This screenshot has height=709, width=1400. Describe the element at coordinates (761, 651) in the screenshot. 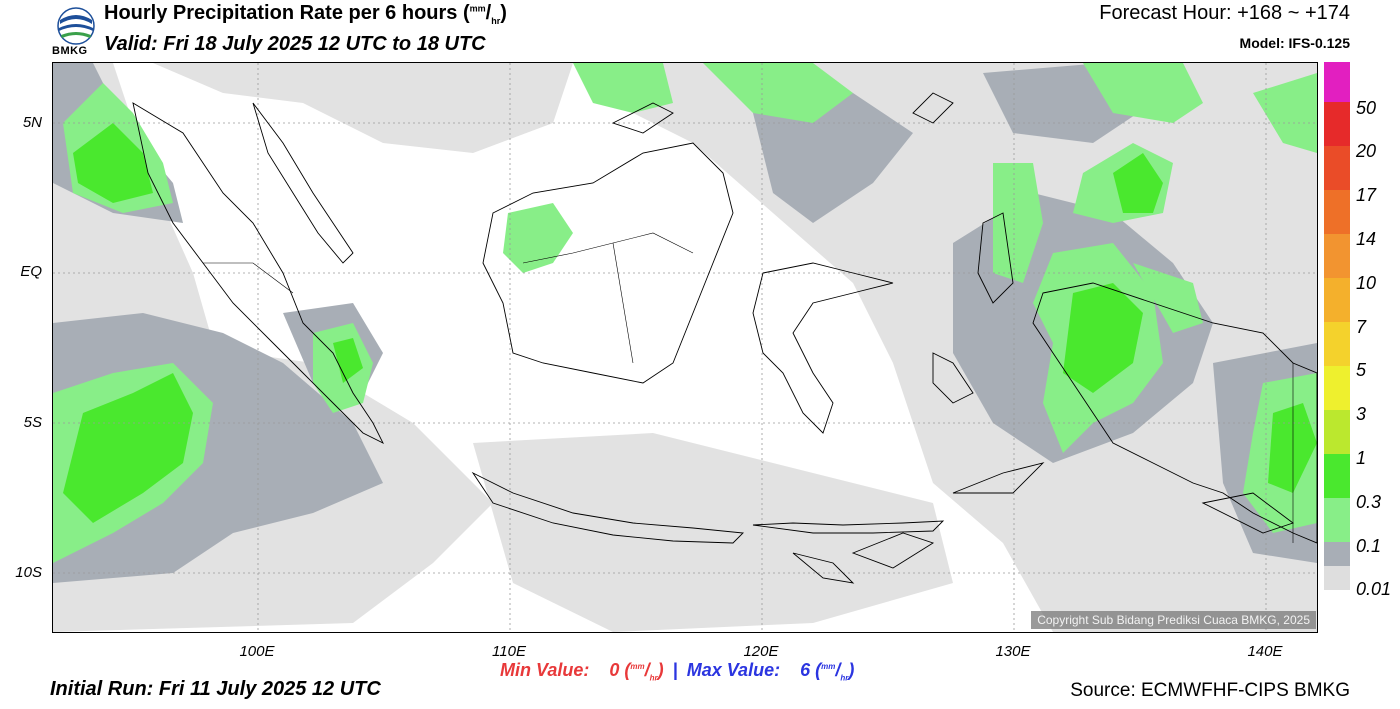

I see `lon-label-120e: 120E` at that location.